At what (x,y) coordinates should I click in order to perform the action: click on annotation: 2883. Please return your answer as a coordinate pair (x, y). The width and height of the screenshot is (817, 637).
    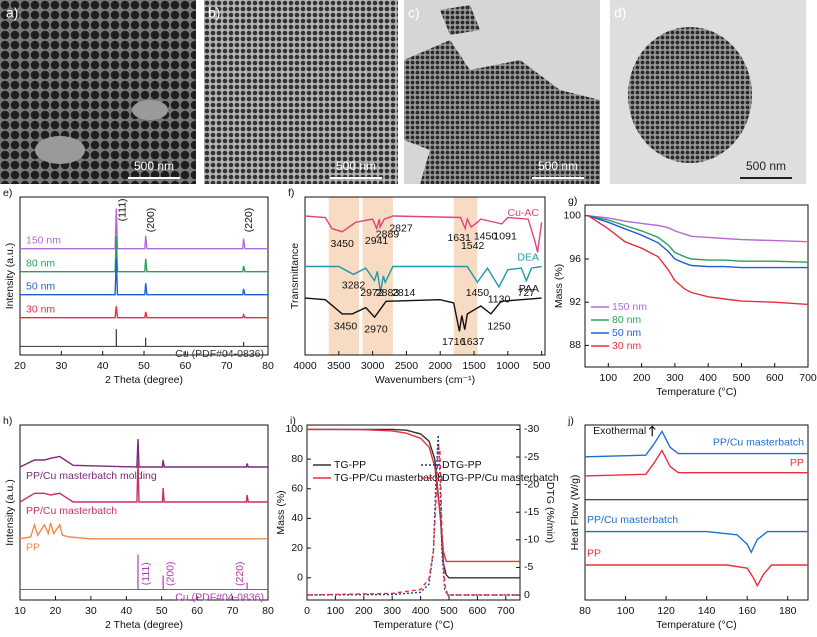
    Looking at the image, I should click on (388, 293).